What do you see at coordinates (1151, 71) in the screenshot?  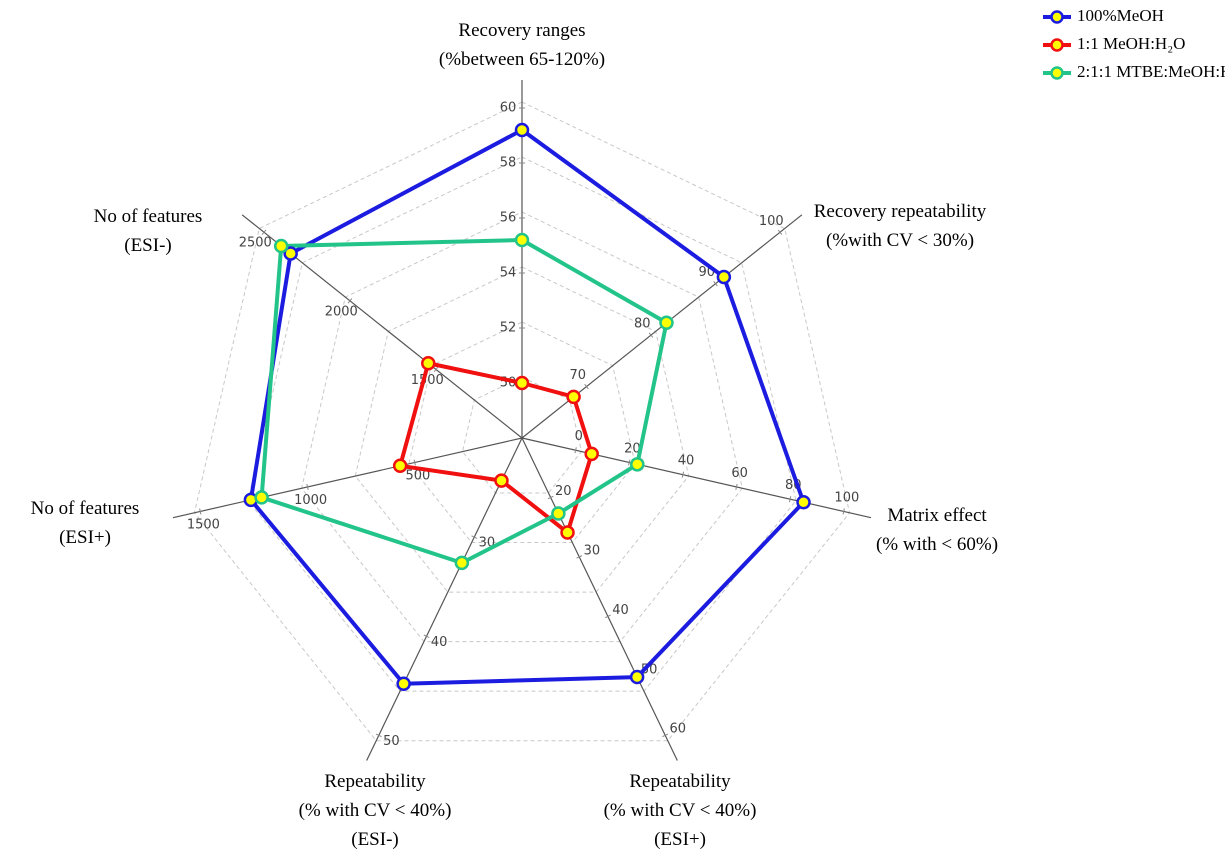 I see `legend-label: 2:1:1 MTBE:MeOH:H₂O` at bounding box center [1151, 71].